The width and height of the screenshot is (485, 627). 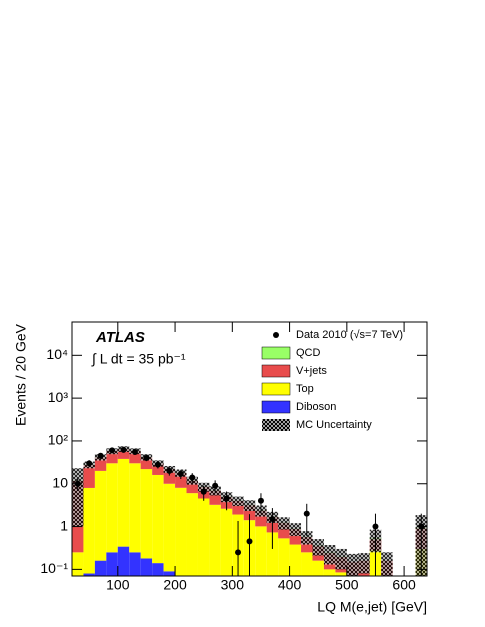 What do you see at coordinates (60, 482) in the screenshot?
I see `y-tick-label: 10` at bounding box center [60, 482].